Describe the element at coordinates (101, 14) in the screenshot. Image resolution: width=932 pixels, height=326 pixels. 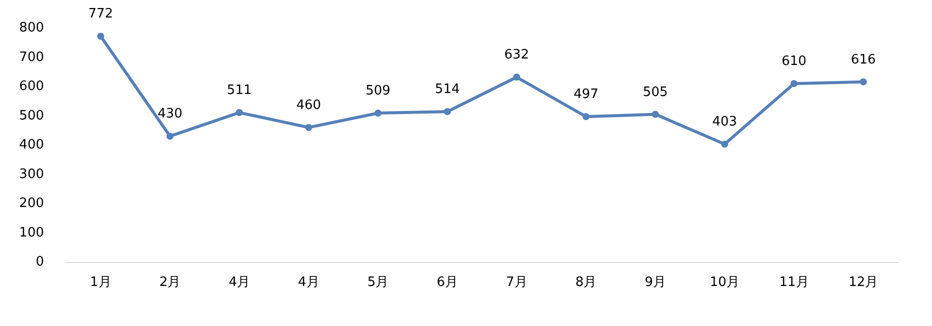
I see `data-label: 772` at that location.